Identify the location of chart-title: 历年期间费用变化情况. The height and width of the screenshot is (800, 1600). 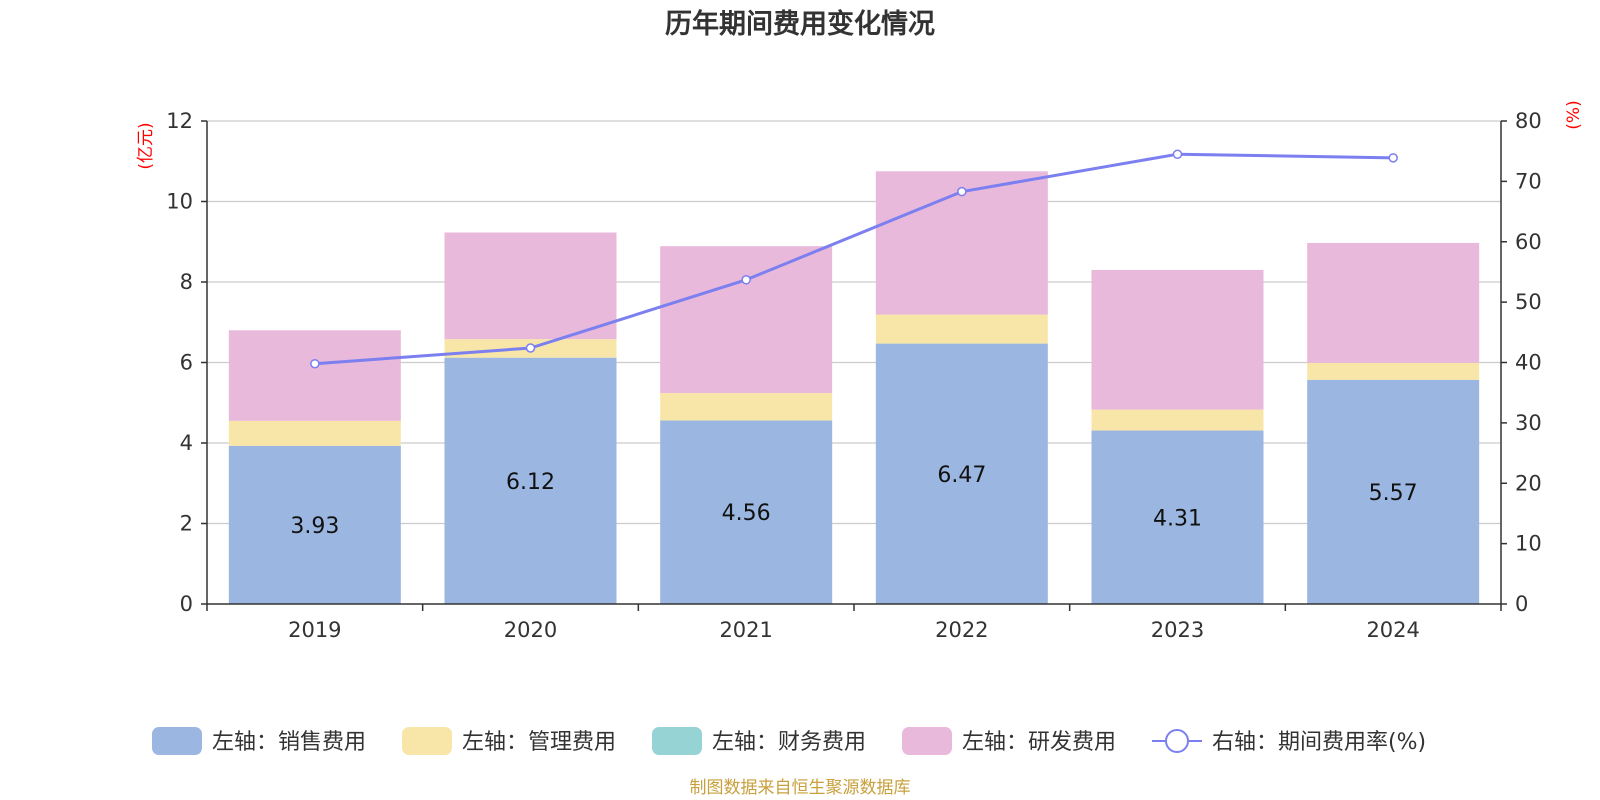
(800, 24).